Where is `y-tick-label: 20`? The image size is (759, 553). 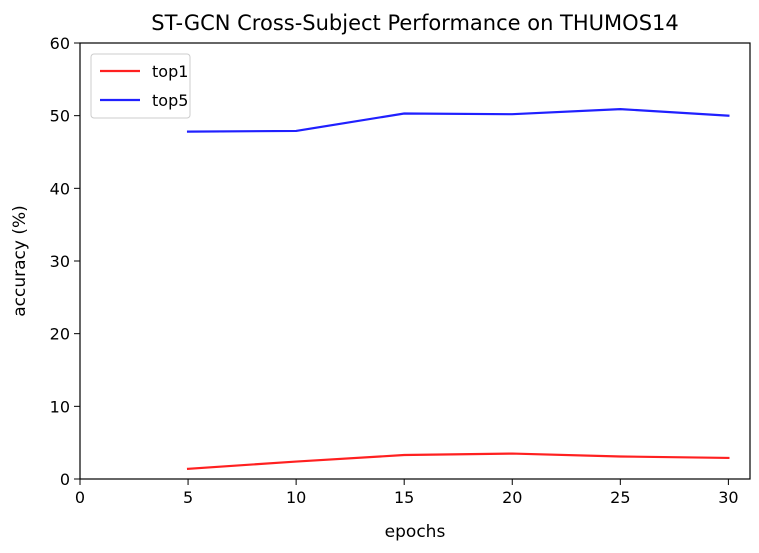
y-tick-label: 20 is located at coordinates (60, 334).